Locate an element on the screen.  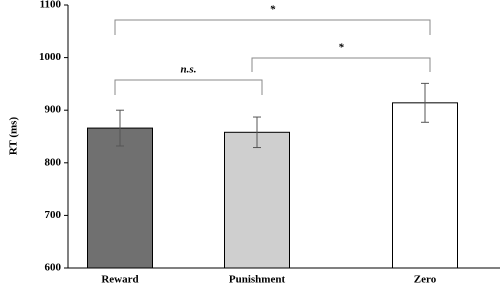
y-tick-label: 600 is located at coordinates (53, 268).